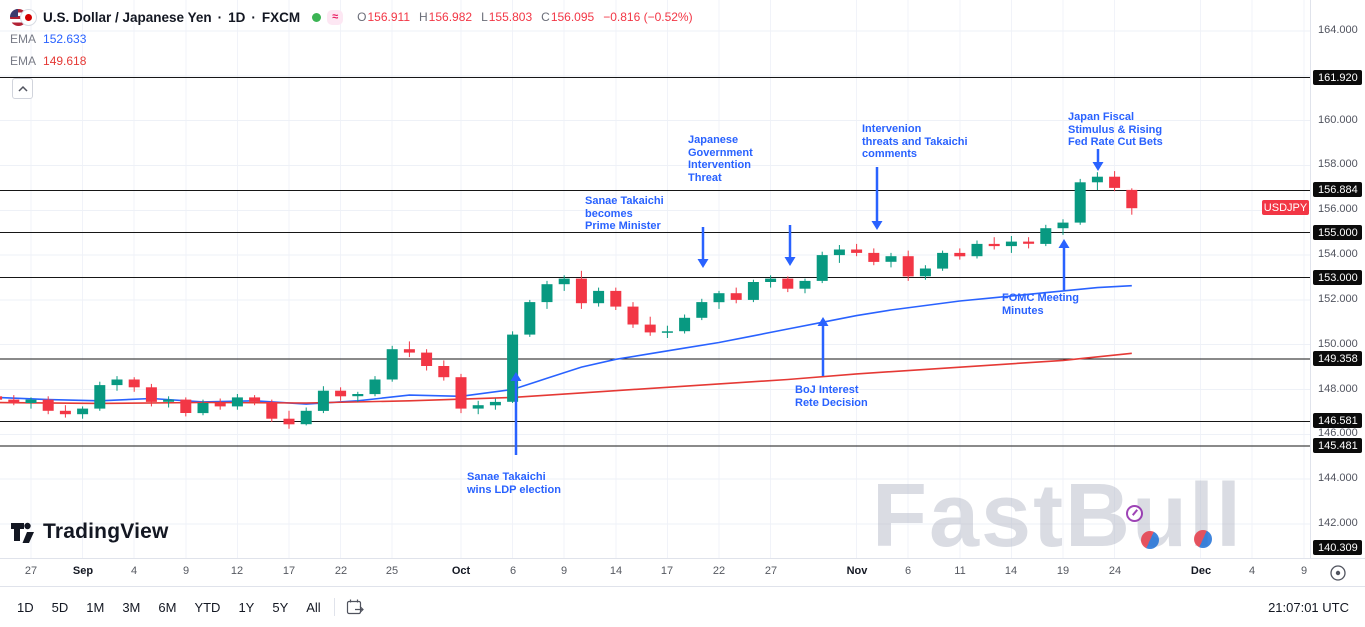 This screenshot has height=627, width=1365. I want to click on indicator-row-ema-2: EMA 149.618, so click(351, 61).